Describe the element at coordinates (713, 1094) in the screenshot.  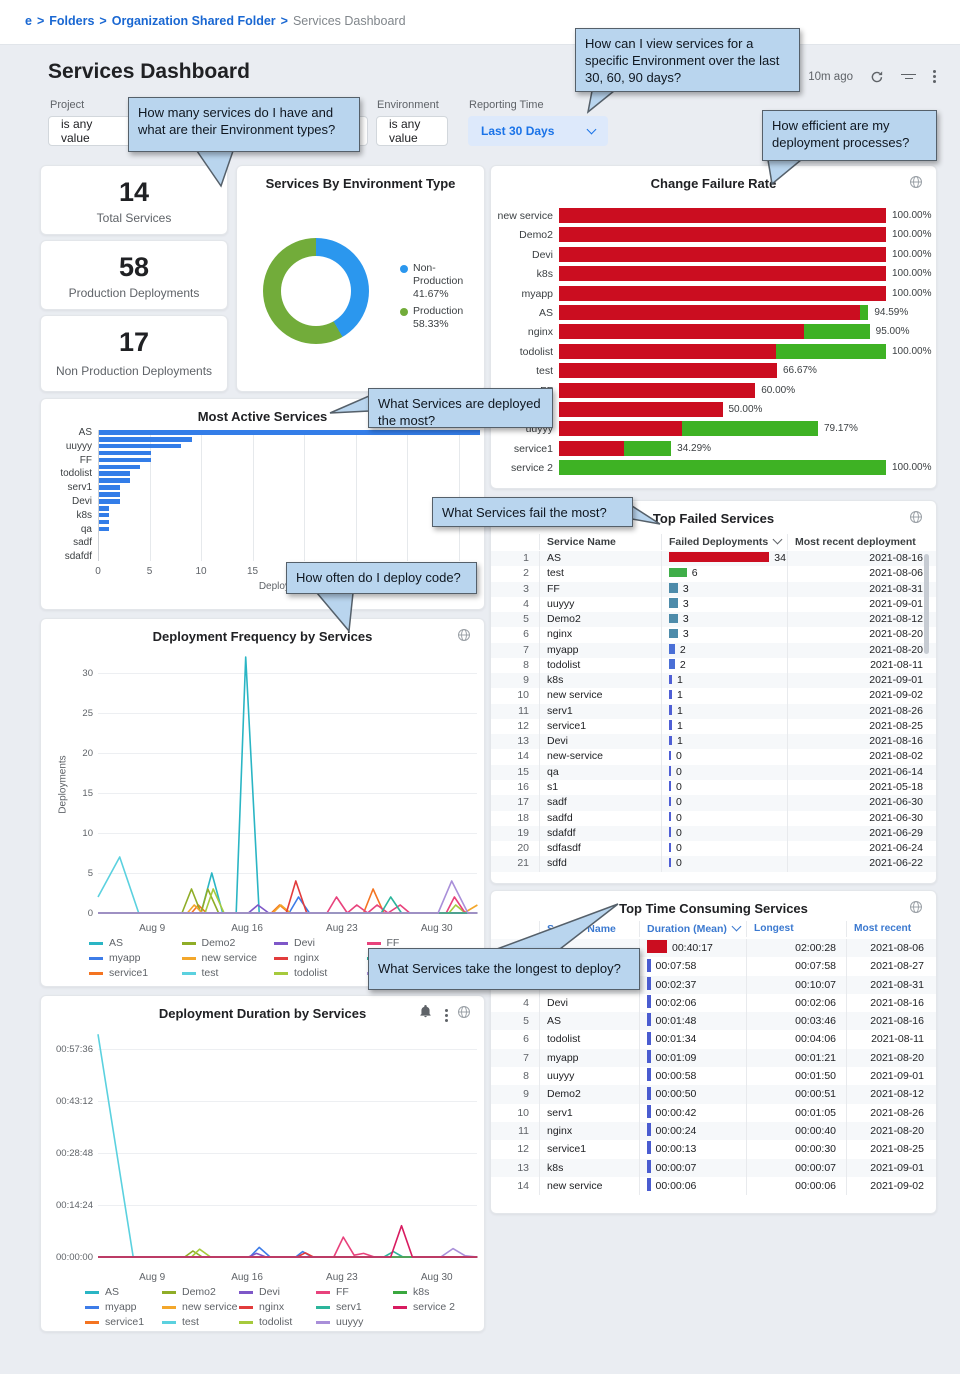
I see `table-row: 9 Demo2 00:00:50 00:00:51 2021-08-12` at that location.